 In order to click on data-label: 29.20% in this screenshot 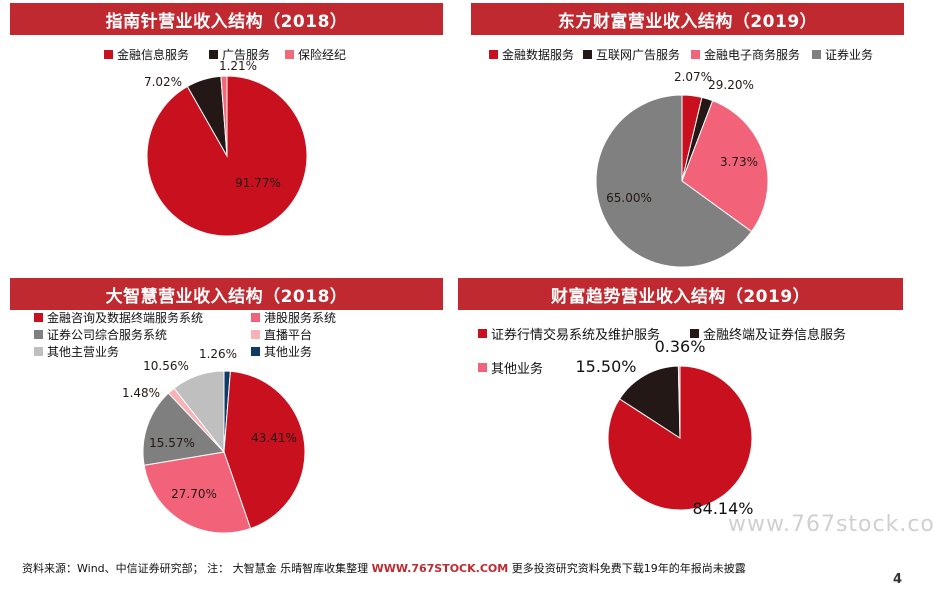, I will do `click(731, 85)`.